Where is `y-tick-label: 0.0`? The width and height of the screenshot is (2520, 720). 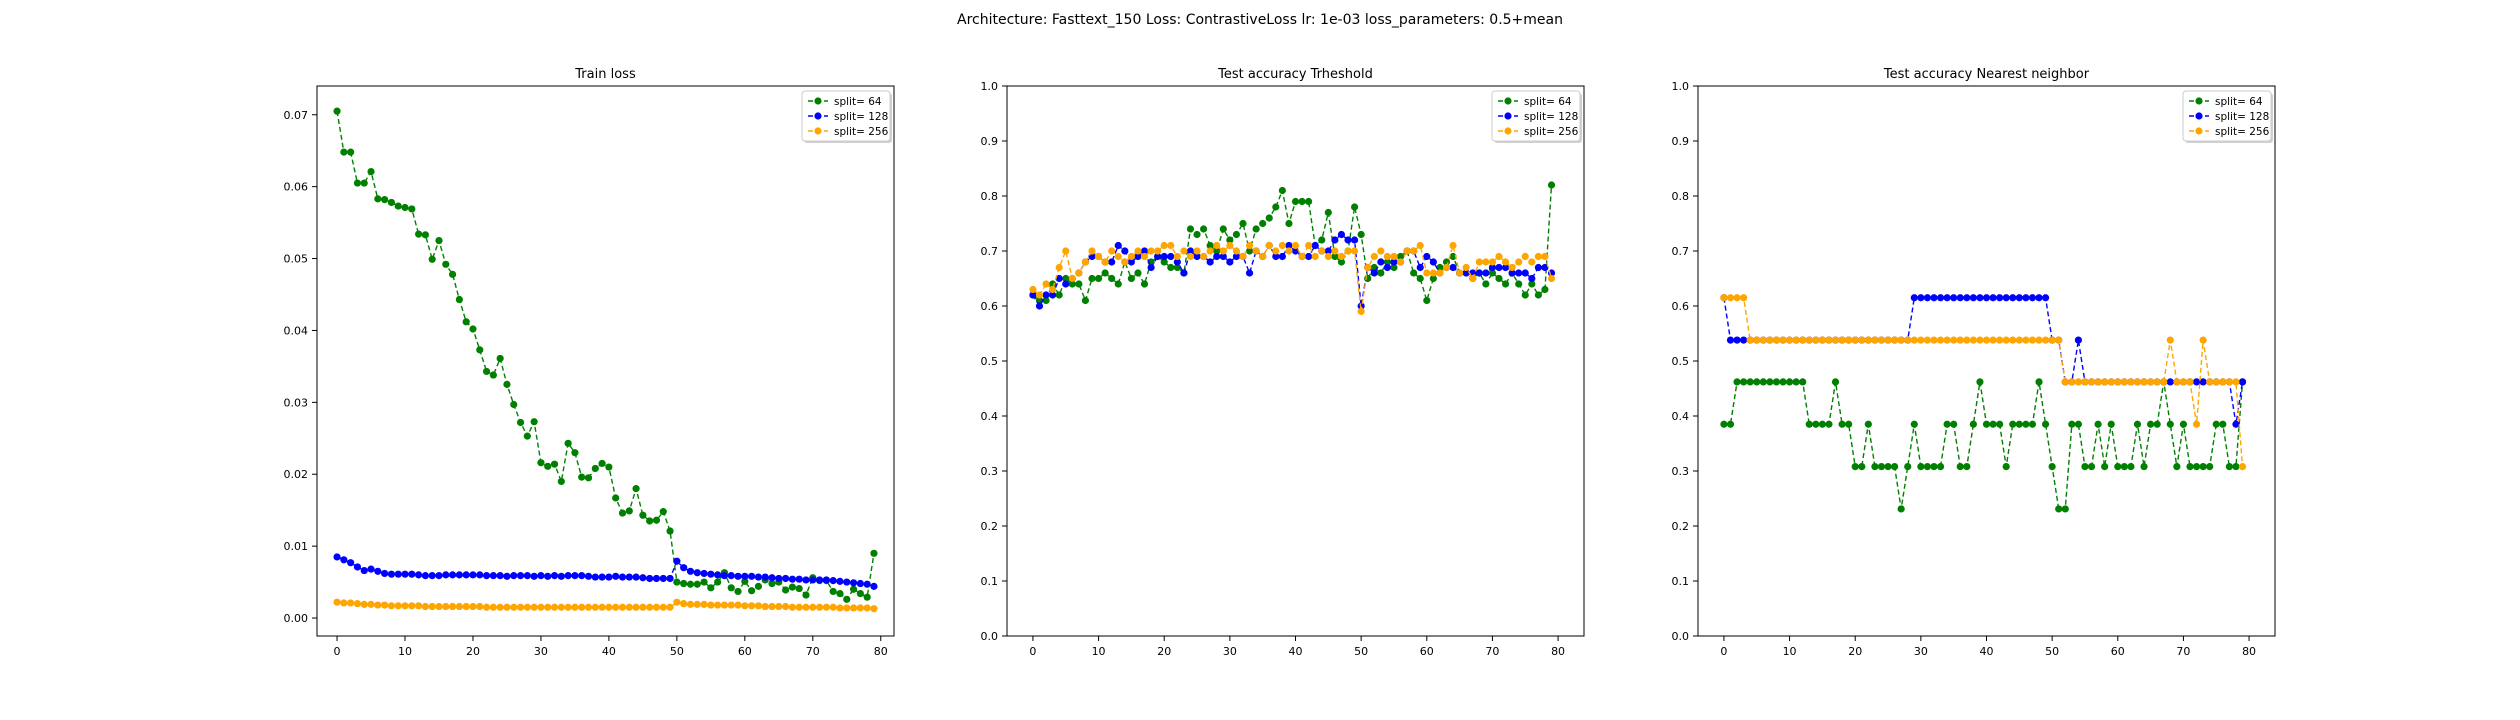
y-tick-label: 0.0 is located at coordinates (1681, 636).